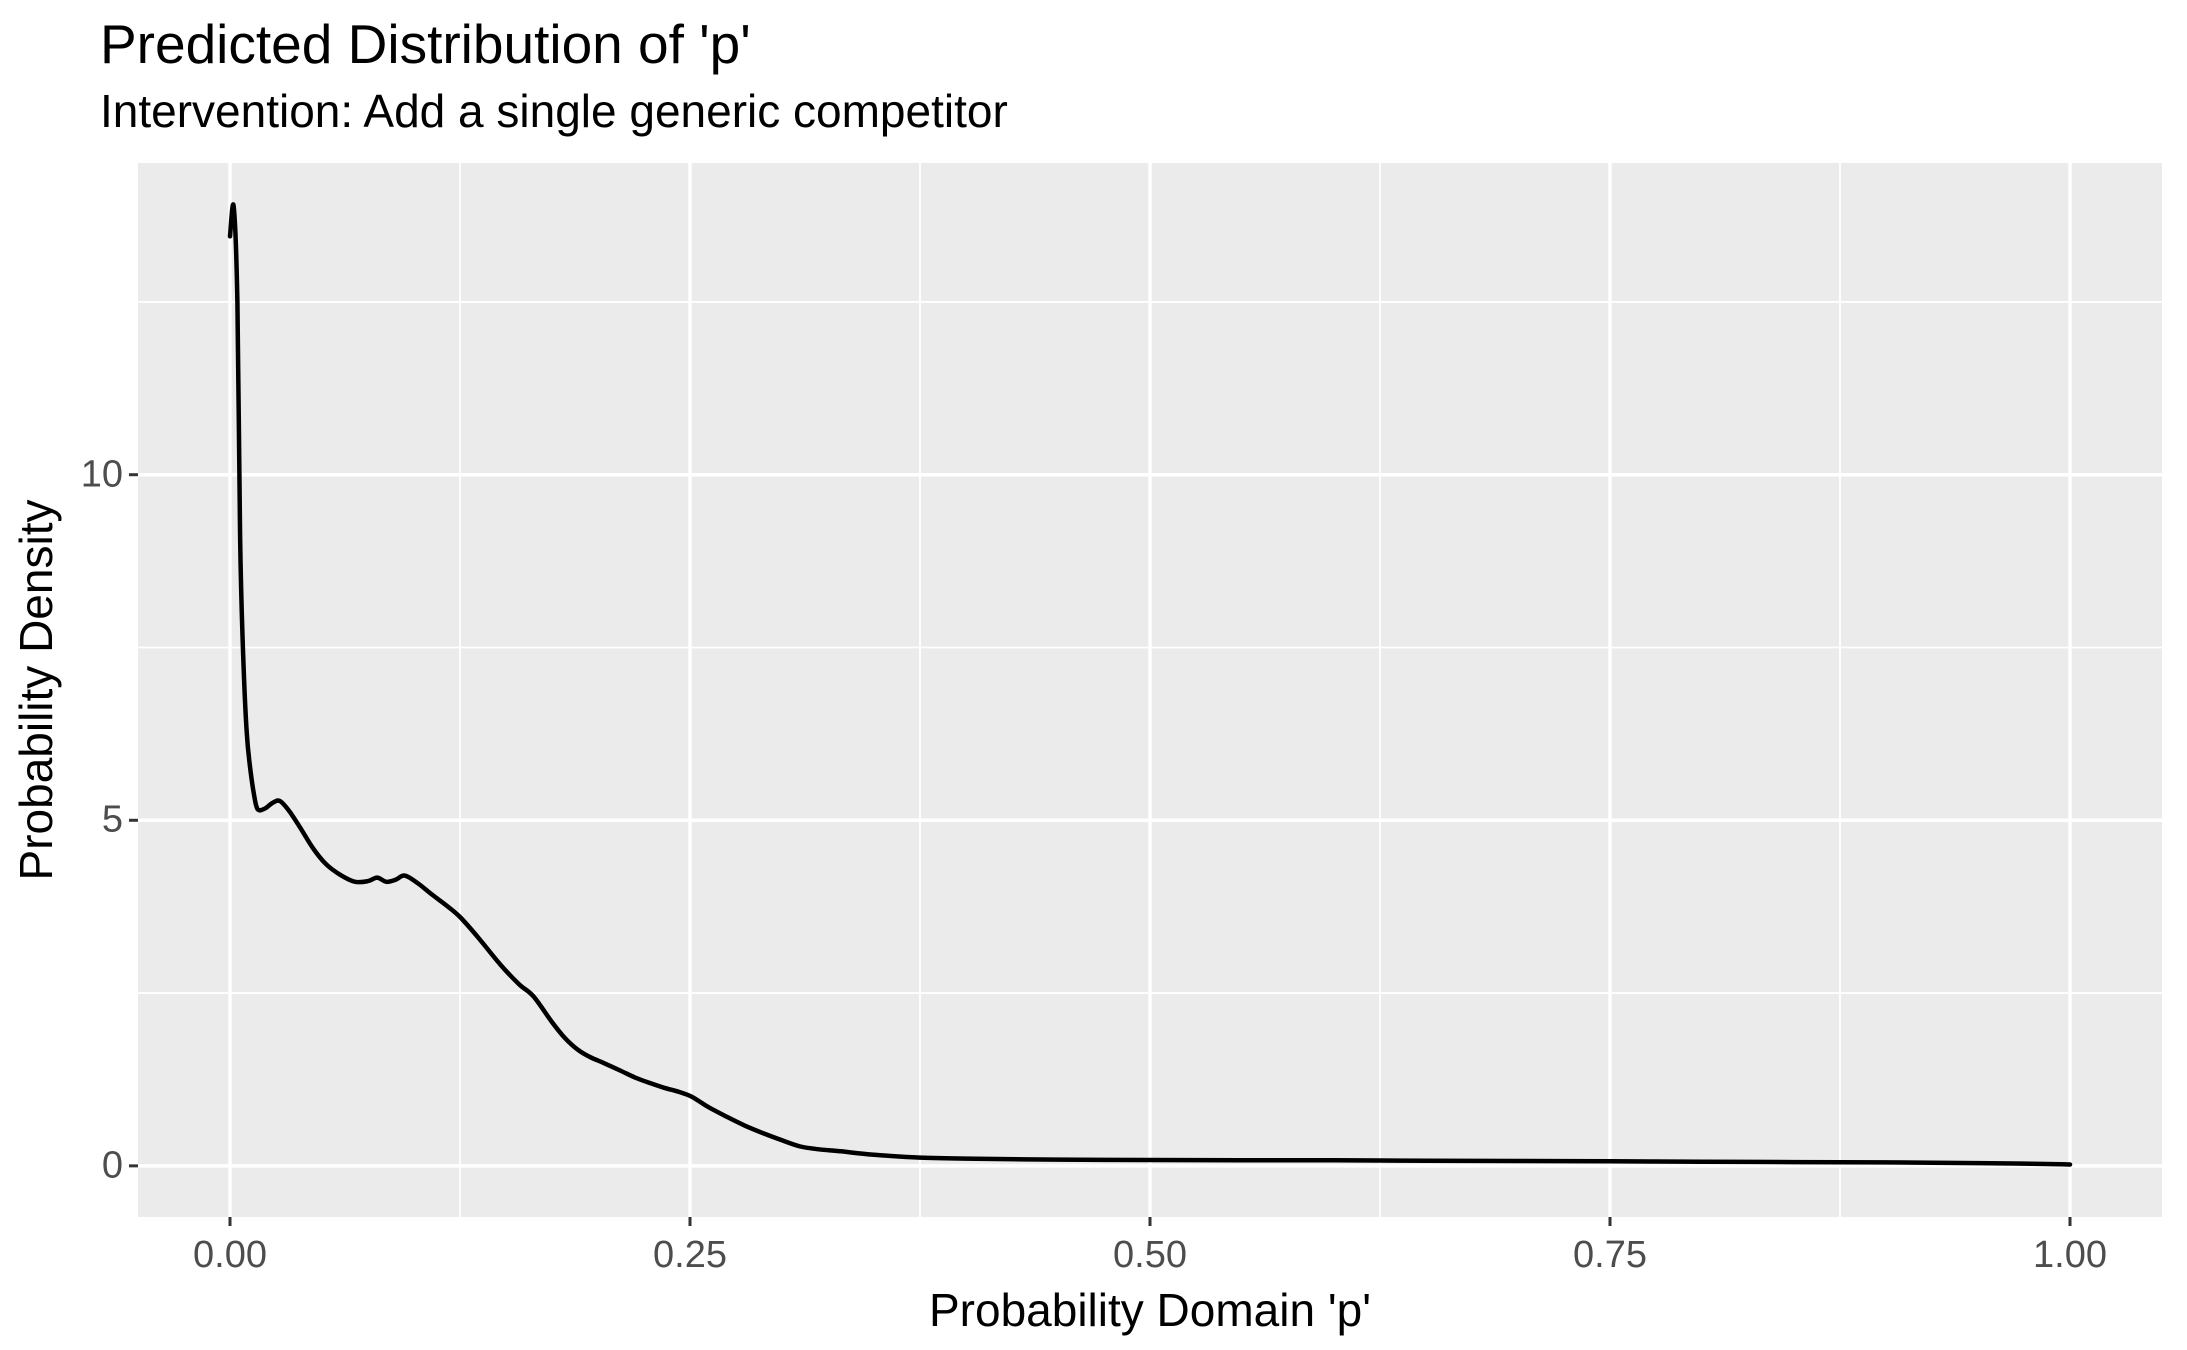 This screenshot has width=2187, height=1350. I want to click on x-tick-label: 1.00, so click(2070, 1255).